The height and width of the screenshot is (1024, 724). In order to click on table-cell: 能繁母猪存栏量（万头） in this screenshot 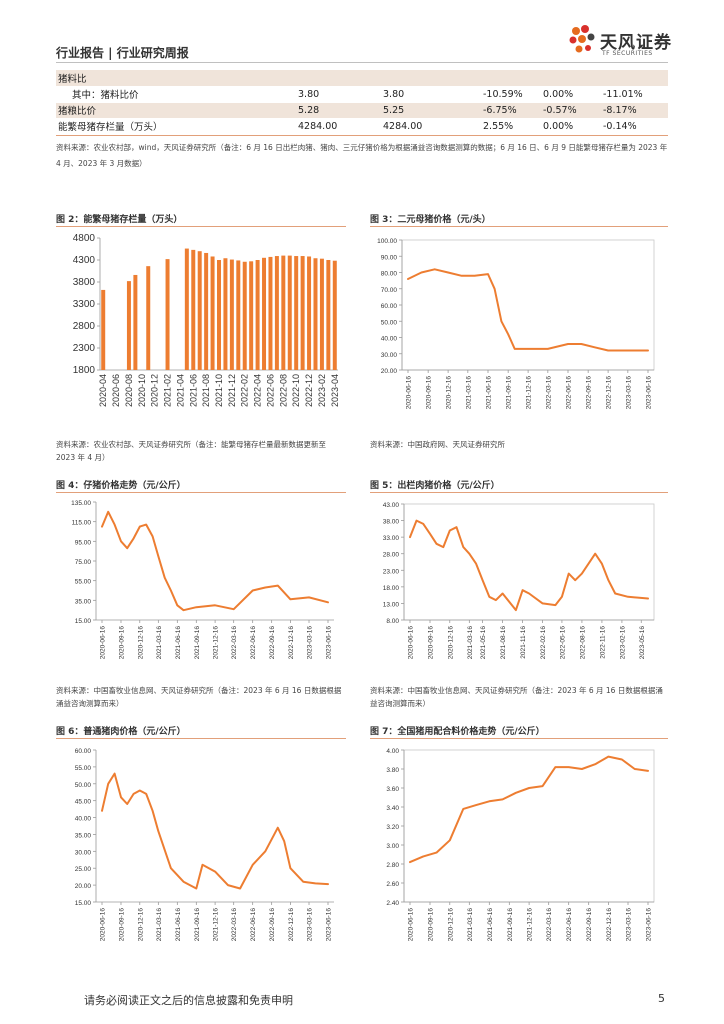, I will do `click(176, 126)`.